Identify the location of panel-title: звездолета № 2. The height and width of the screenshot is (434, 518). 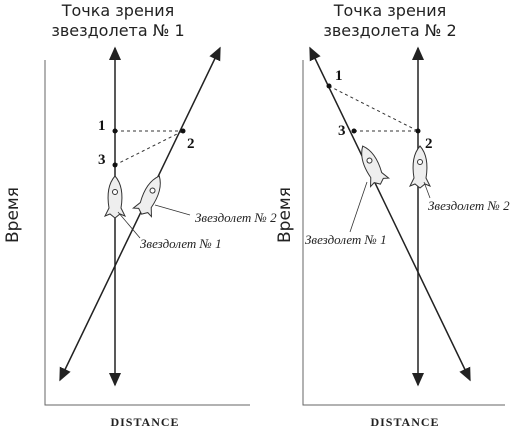
(389, 30).